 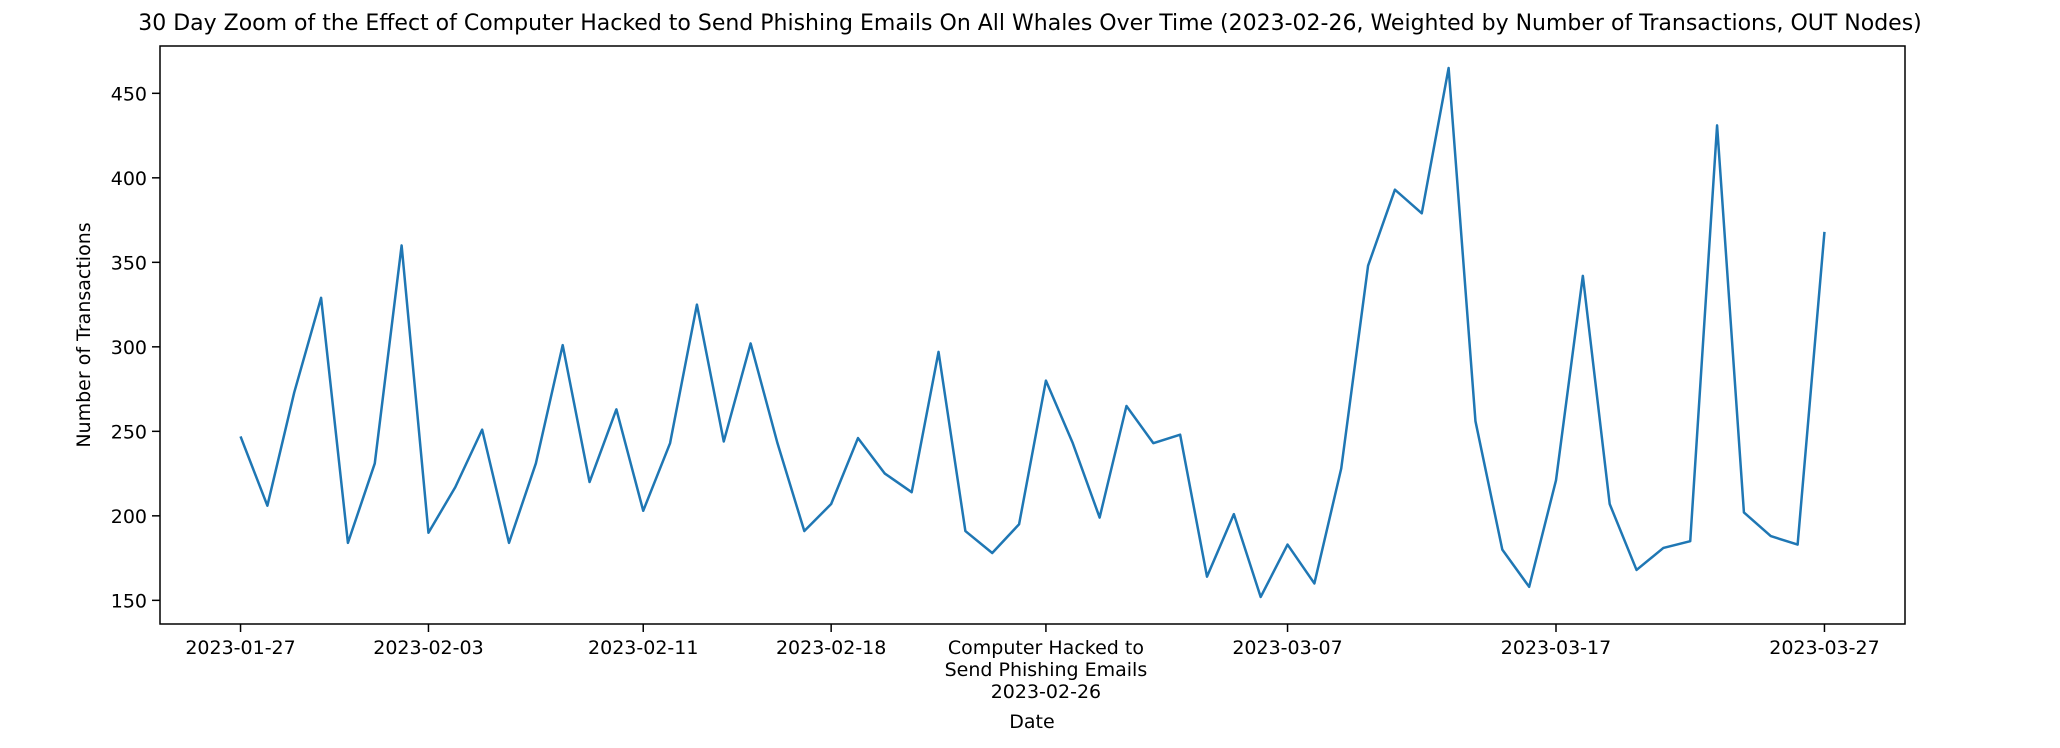 What do you see at coordinates (1031, 722) in the screenshot?
I see `x-axis-label: Date` at bounding box center [1031, 722].